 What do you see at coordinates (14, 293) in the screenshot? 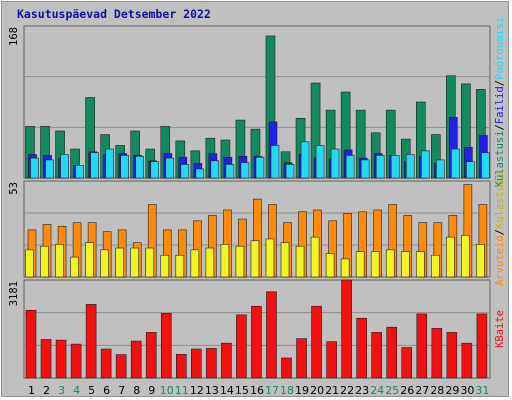
I see `y-max-label: 3181` at bounding box center [14, 293].